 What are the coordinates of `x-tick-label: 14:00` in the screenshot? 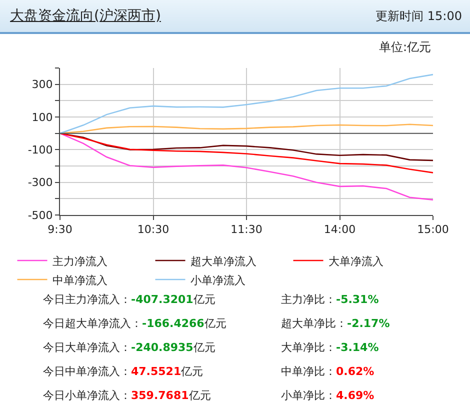 It's located at (340, 229).